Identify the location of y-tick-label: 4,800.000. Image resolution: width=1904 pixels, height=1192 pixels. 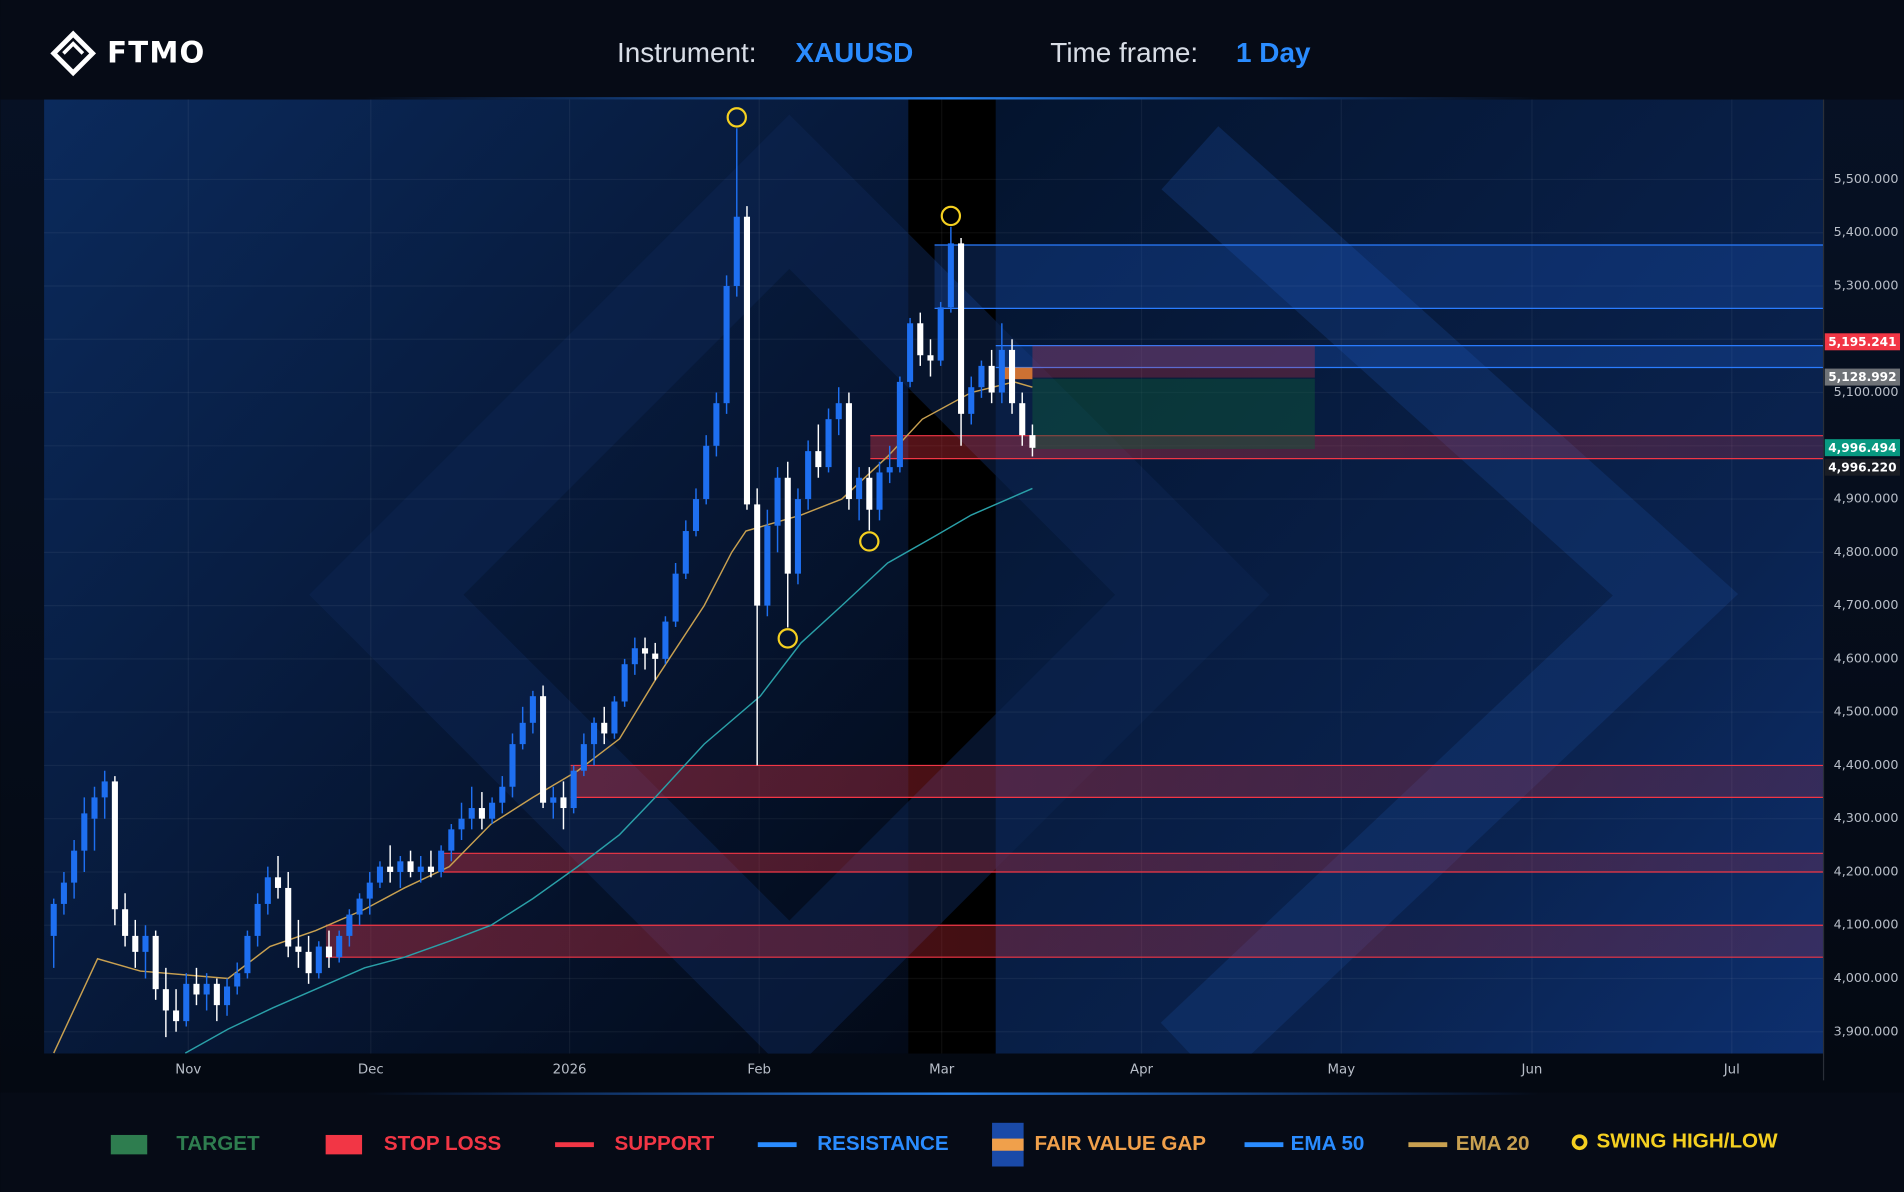
(1866, 552).